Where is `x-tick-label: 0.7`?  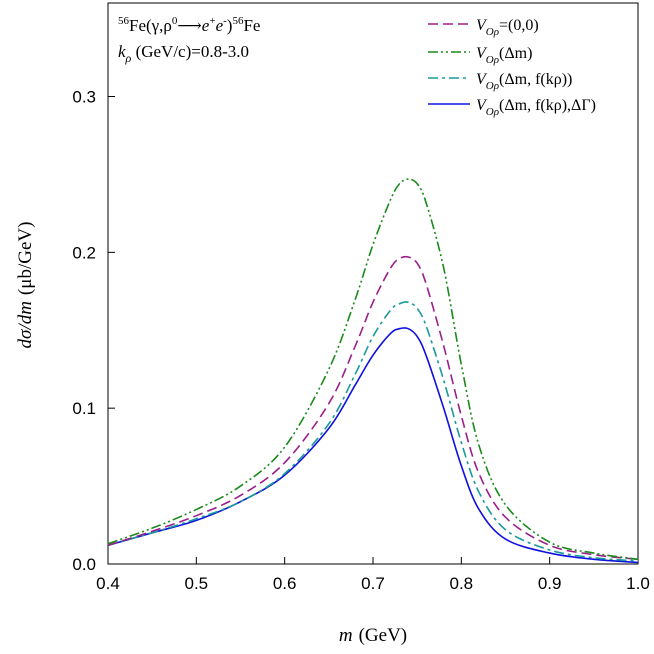
x-tick-label: 0.7 is located at coordinates (373, 583).